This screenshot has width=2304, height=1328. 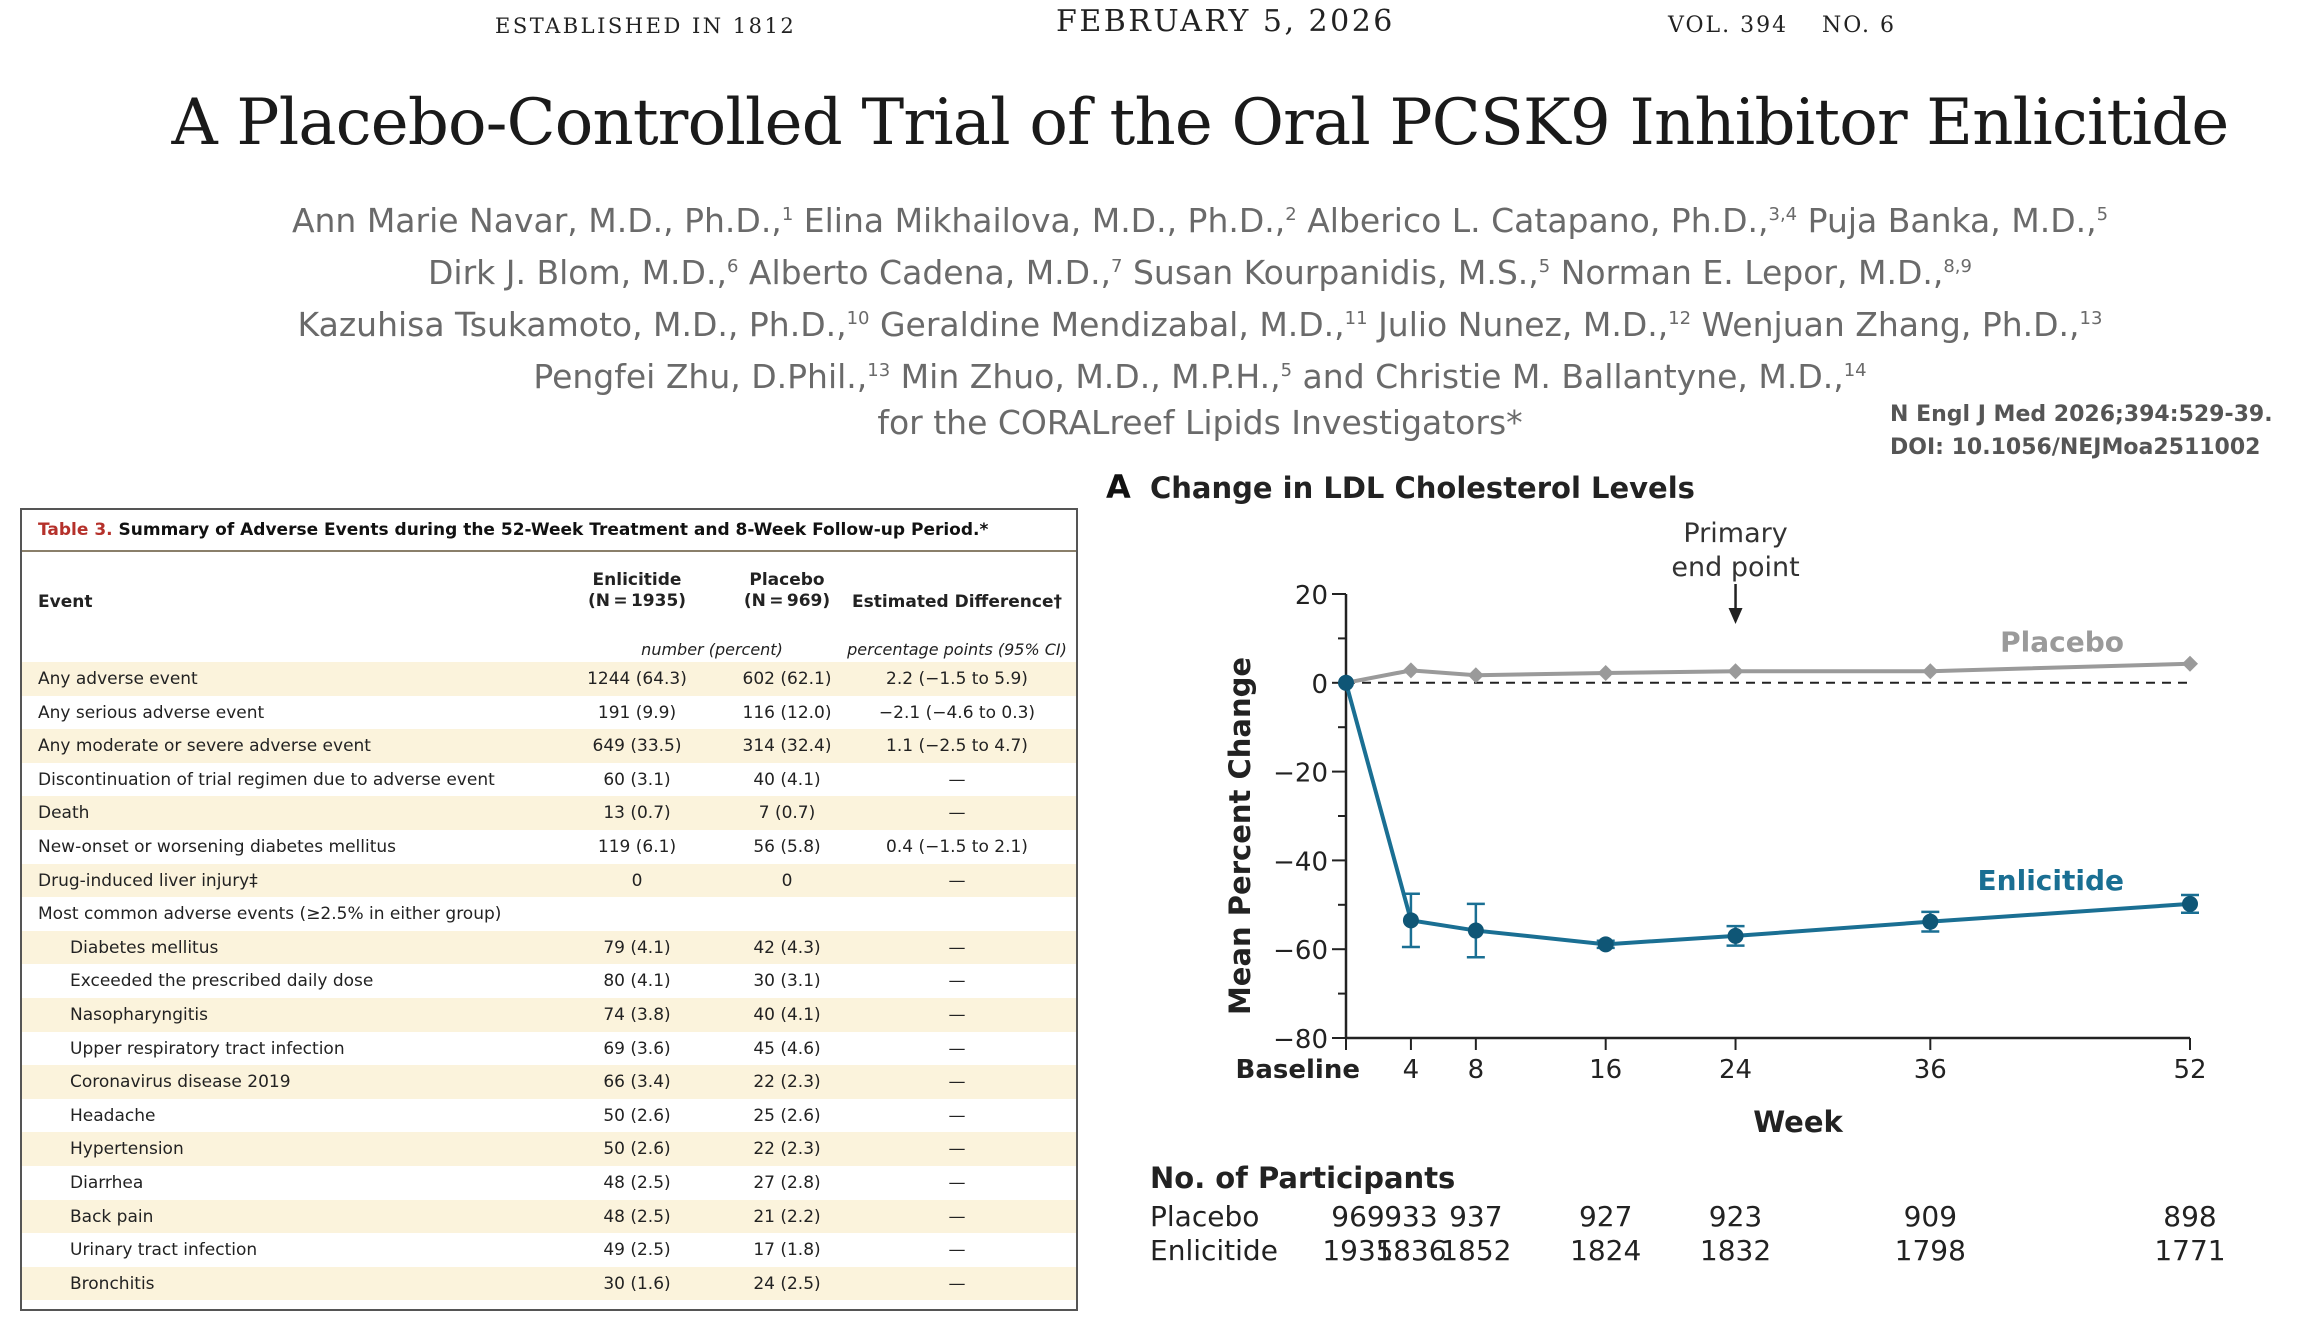 What do you see at coordinates (637, 1250) in the screenshot?
I see `cell-enlicitide: 49 (2.5)` at bounding box center [637, 1250].